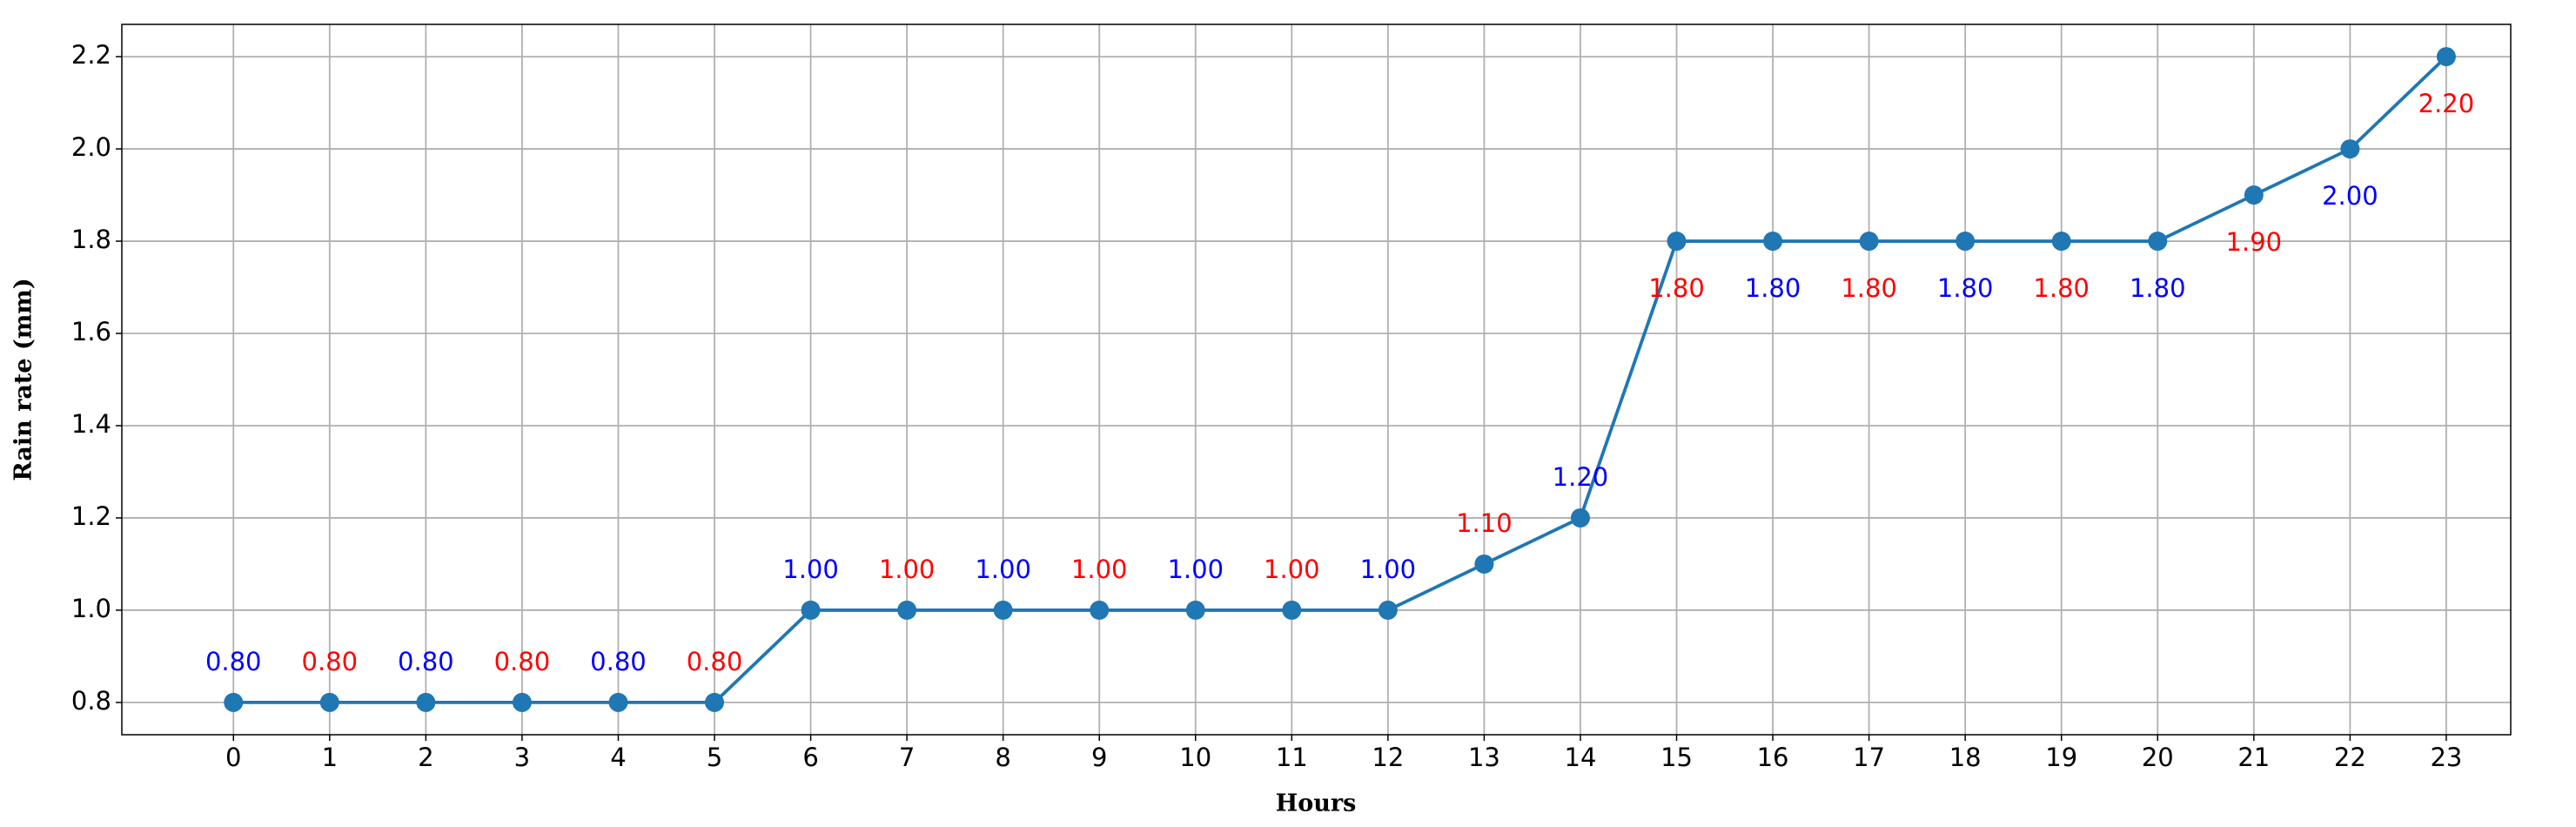  I want to click on x-tick-label: 14, so click(1581, 757).